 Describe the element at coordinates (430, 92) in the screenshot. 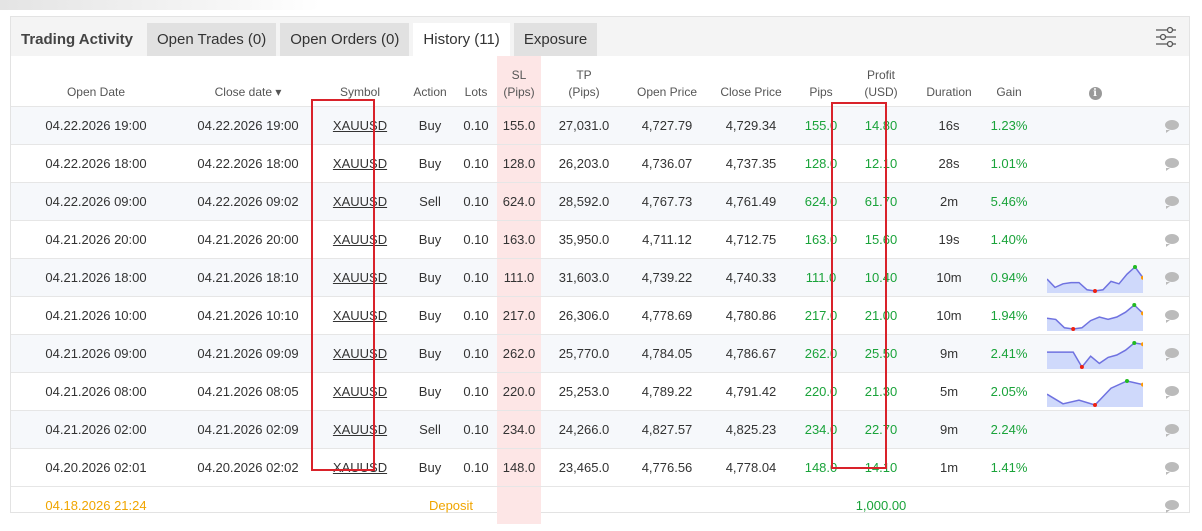

I see `col-action: Action` at that location.